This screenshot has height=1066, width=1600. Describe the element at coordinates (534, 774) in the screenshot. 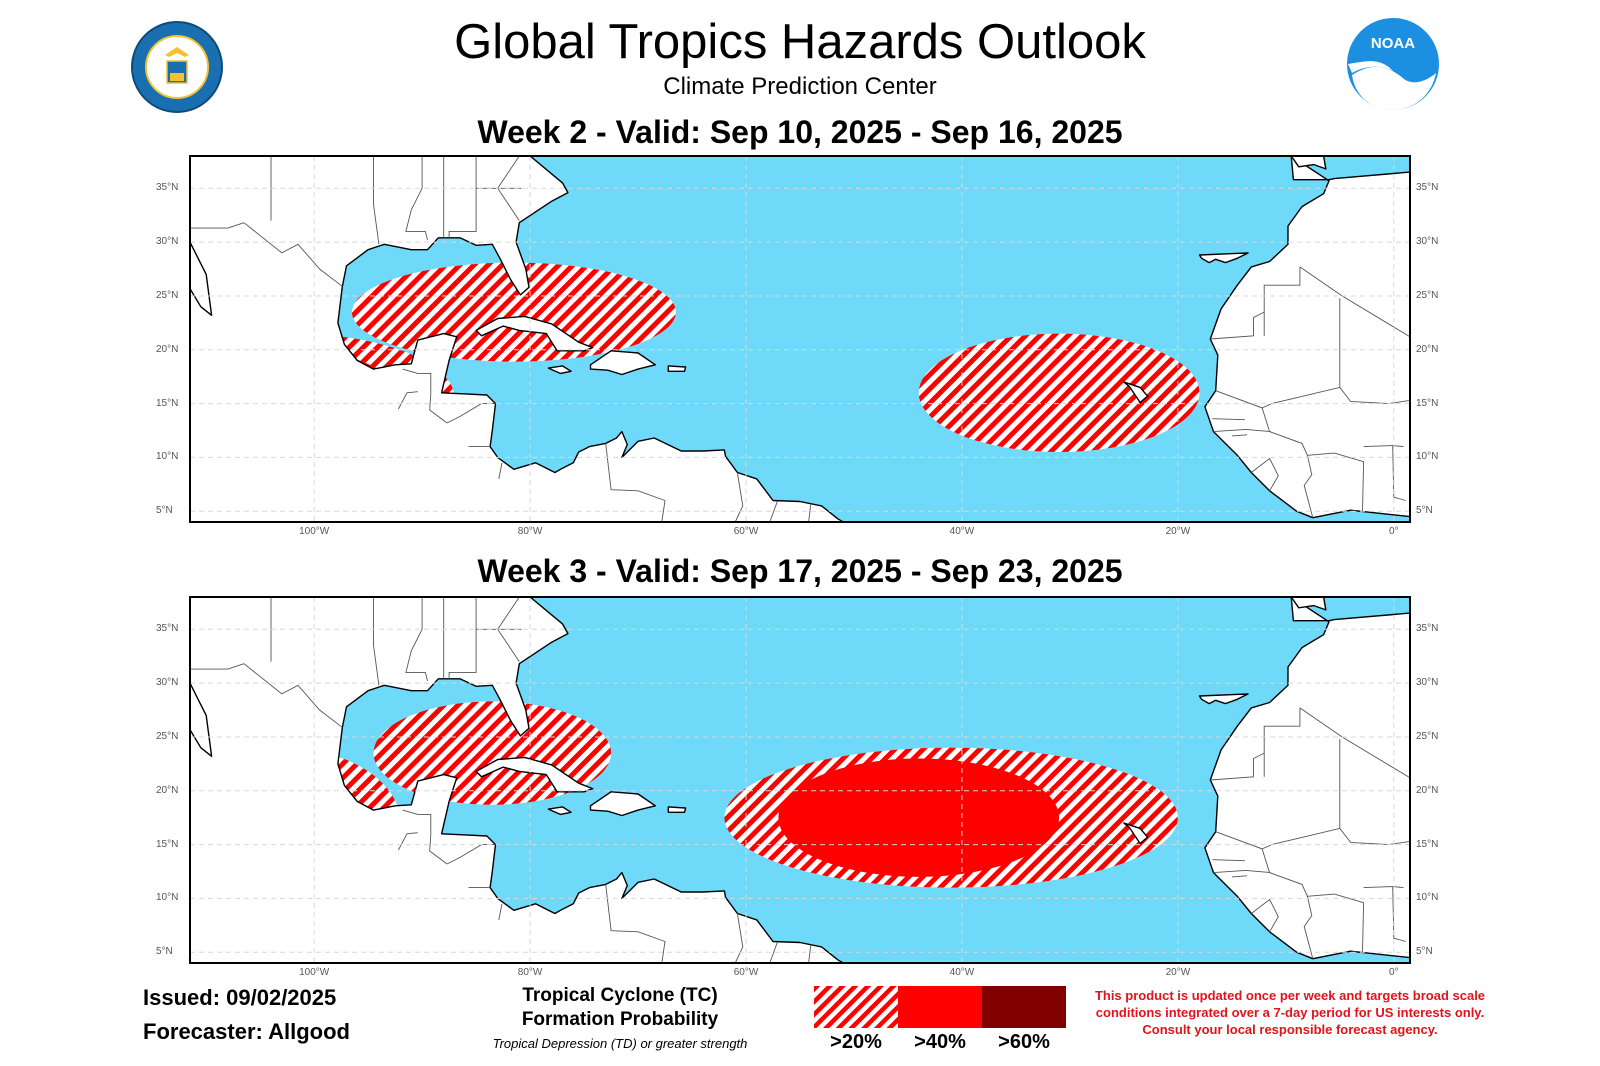

I see `week3-land-cuba` at that location.